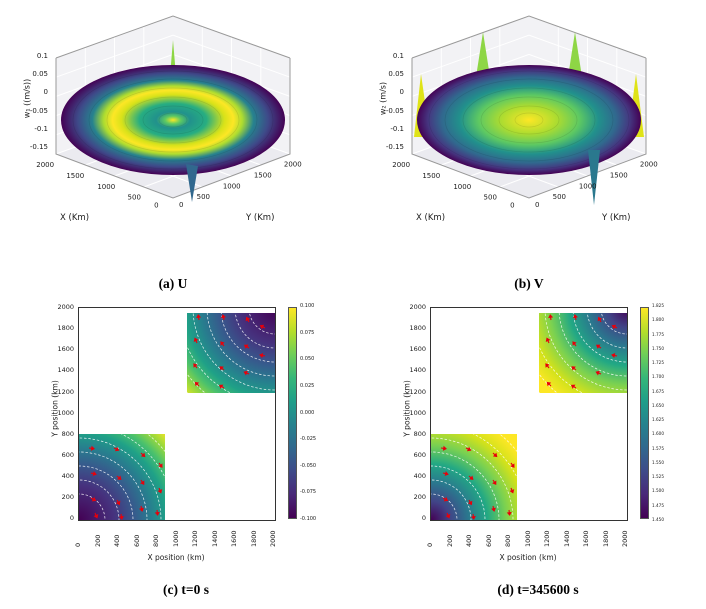 This screenshot has height=609, width=706. I want to click on tick-label: 1.525, so click(658, 476).